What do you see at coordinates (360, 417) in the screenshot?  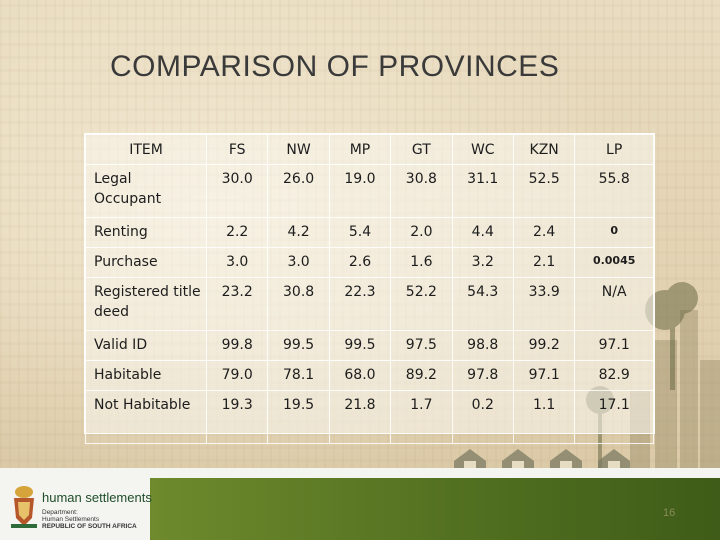 I see `table-cell: 21.8` at bounding box center [360, 417].